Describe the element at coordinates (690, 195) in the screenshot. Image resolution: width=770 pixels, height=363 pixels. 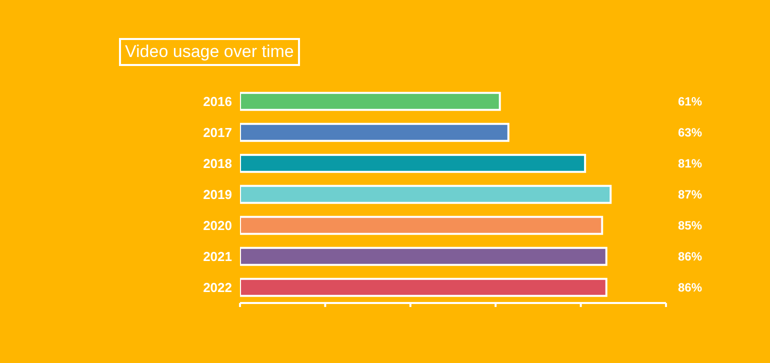
I see `data-label: 87%` at that location.